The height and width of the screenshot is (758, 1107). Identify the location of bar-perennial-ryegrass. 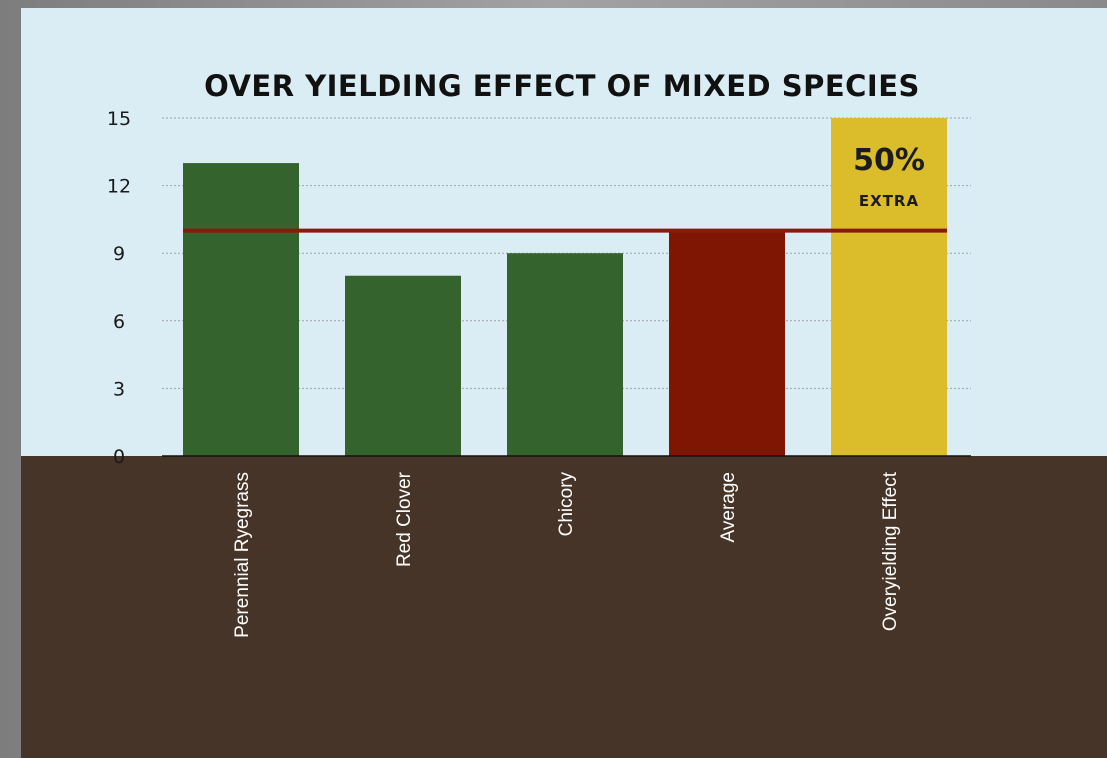
(241, 310).